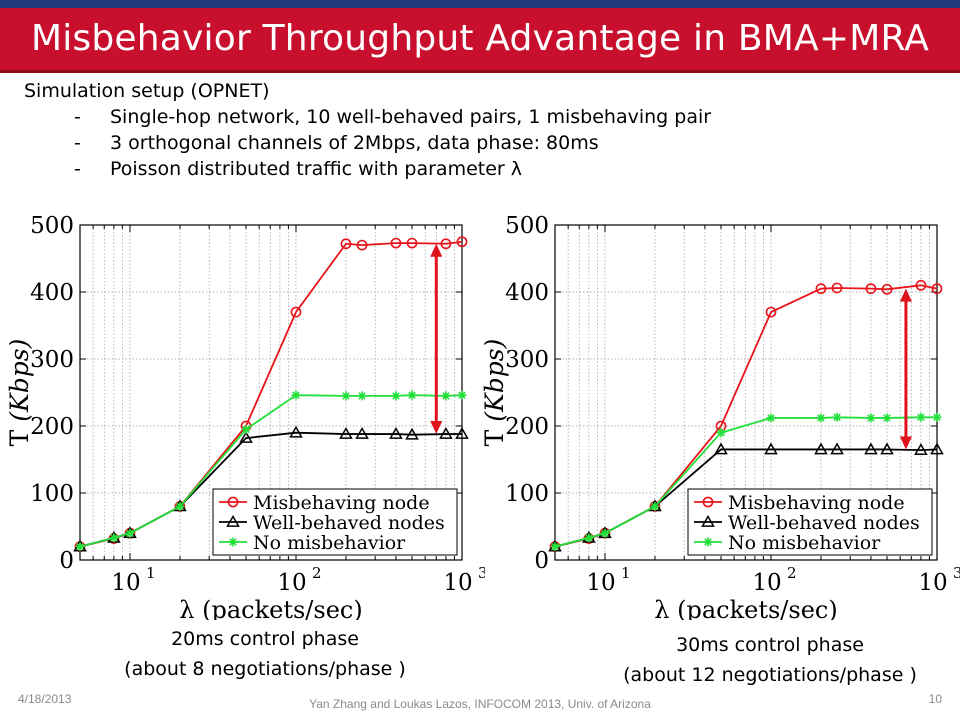  I want to click on y-axis-label-unit: (Kbps), so click(494, 380).